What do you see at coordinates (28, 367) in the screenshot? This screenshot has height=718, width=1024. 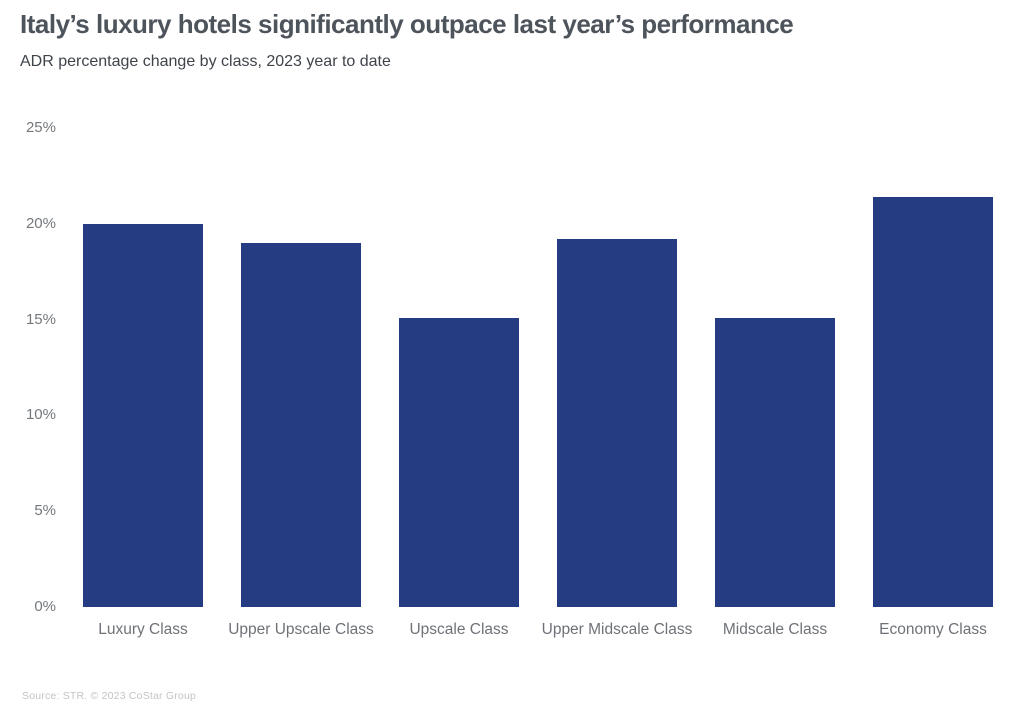 I see `y-axis: 0% 5% 10% 15% 20% 25%` at bounding box center [28, 367].